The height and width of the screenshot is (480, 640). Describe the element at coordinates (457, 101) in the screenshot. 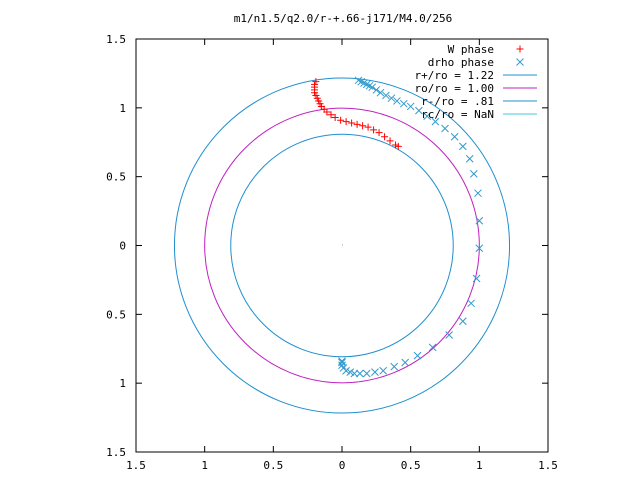

I see `legend-label: r-/ro = .81` at that location.